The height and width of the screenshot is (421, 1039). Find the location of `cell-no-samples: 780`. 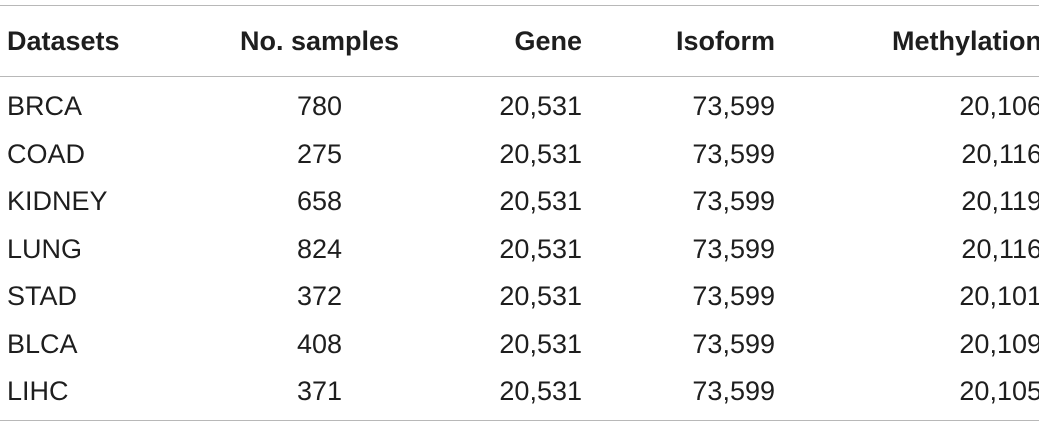

cell-no-samples: 780 is located at coordinates (319, 106).